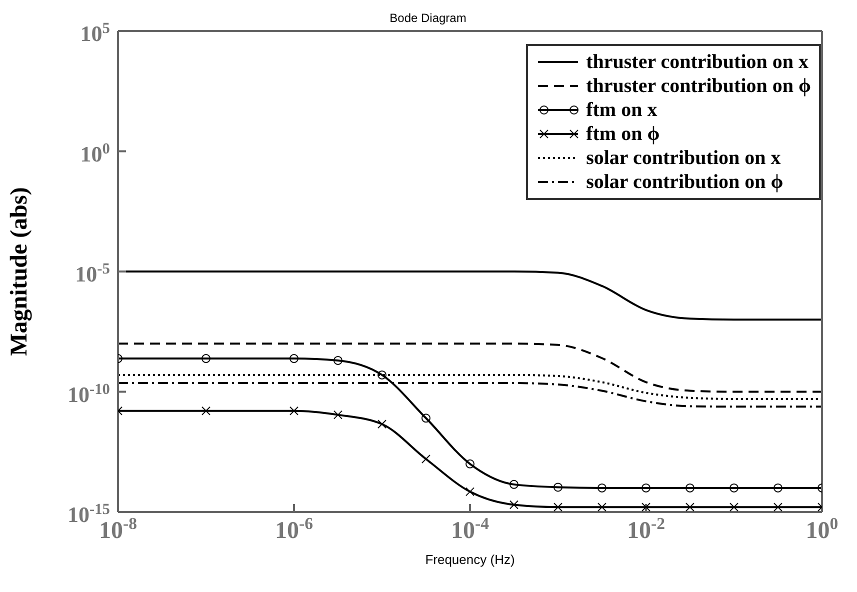 Image resolution: width=857 pixels, height=592 pixels. What do you see at coordinates (697, 62) in the screenshot?
I see `legend-label: thruster contribution on x` at bounding box center [697, 62].